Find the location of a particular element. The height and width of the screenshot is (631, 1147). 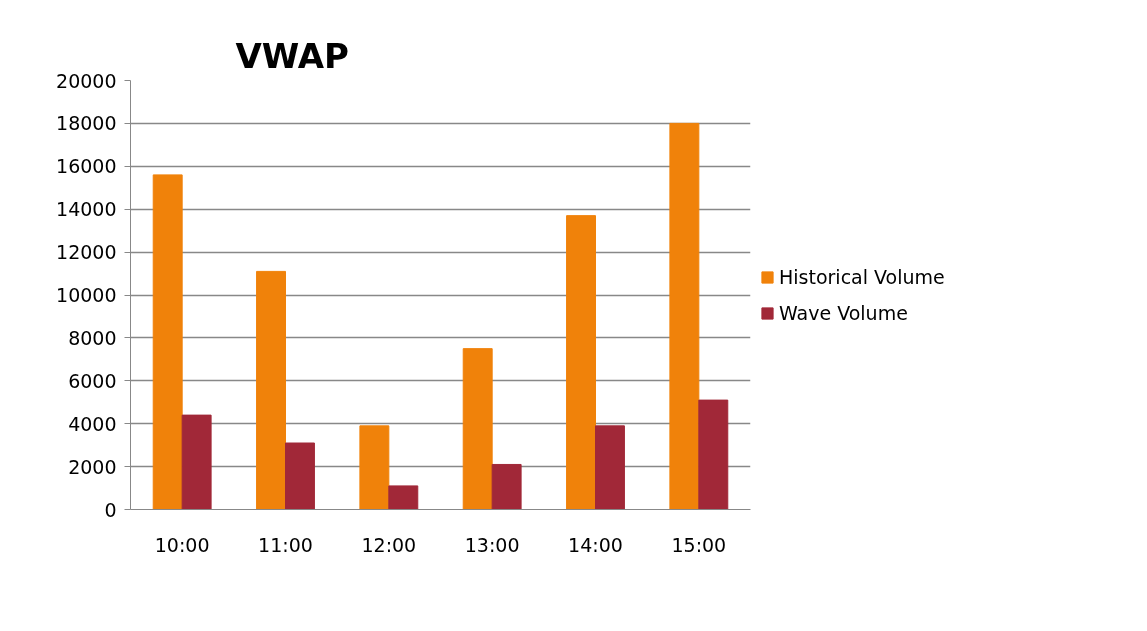

y-tick-label: 10000 is located at coordinates (86, 295).